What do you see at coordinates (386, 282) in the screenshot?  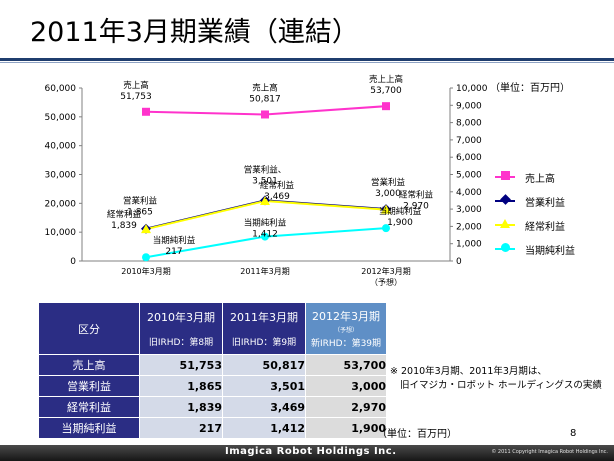 I see `x-tick-sublabel: （予想）` at bounding box center [386, 282].